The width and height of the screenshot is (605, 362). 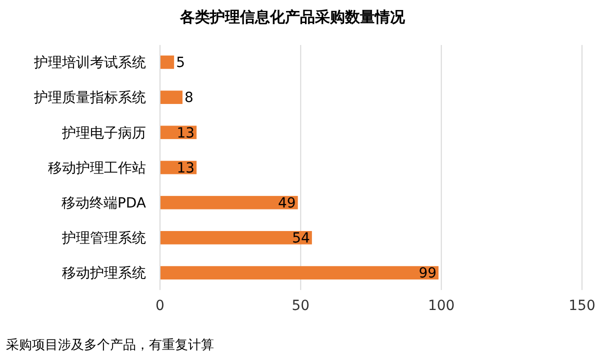 I want to click on y-tick-label: 移动终端PDA, so click(x=103, y=204).